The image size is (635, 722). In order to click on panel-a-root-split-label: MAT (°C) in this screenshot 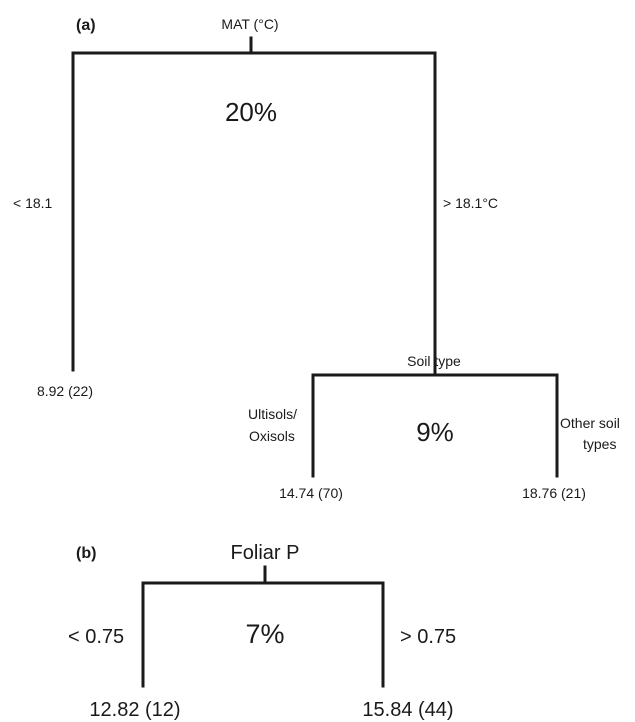, I will do `click(249, 24)`.